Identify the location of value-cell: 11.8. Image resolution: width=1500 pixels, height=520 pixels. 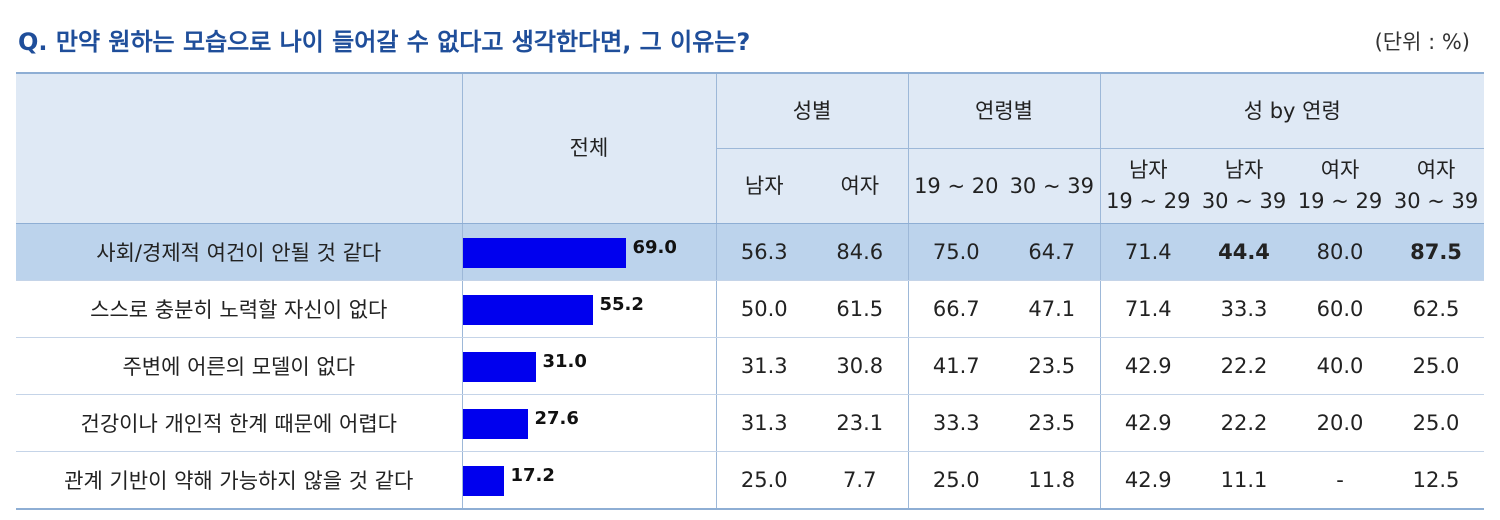
(1052, 480).